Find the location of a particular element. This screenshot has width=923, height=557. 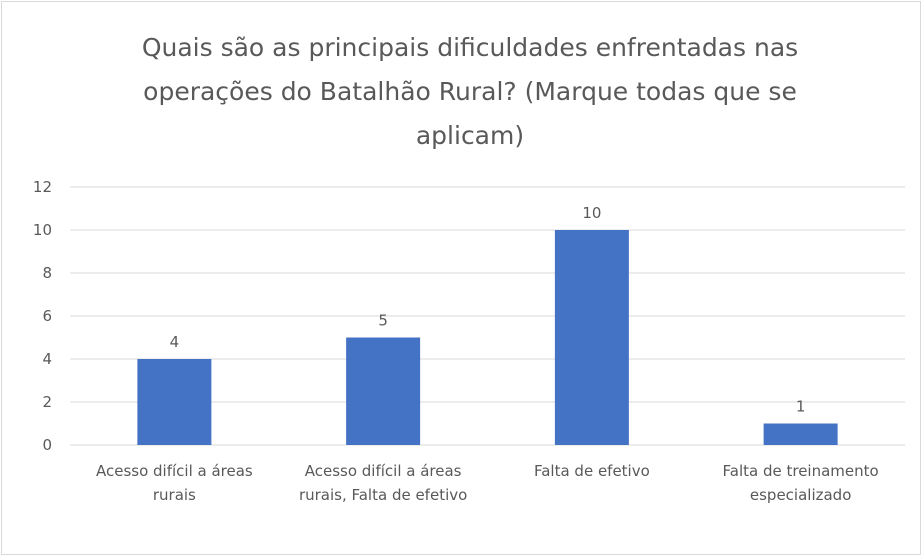

data-label: 5 is located at coordinates (383, 321).